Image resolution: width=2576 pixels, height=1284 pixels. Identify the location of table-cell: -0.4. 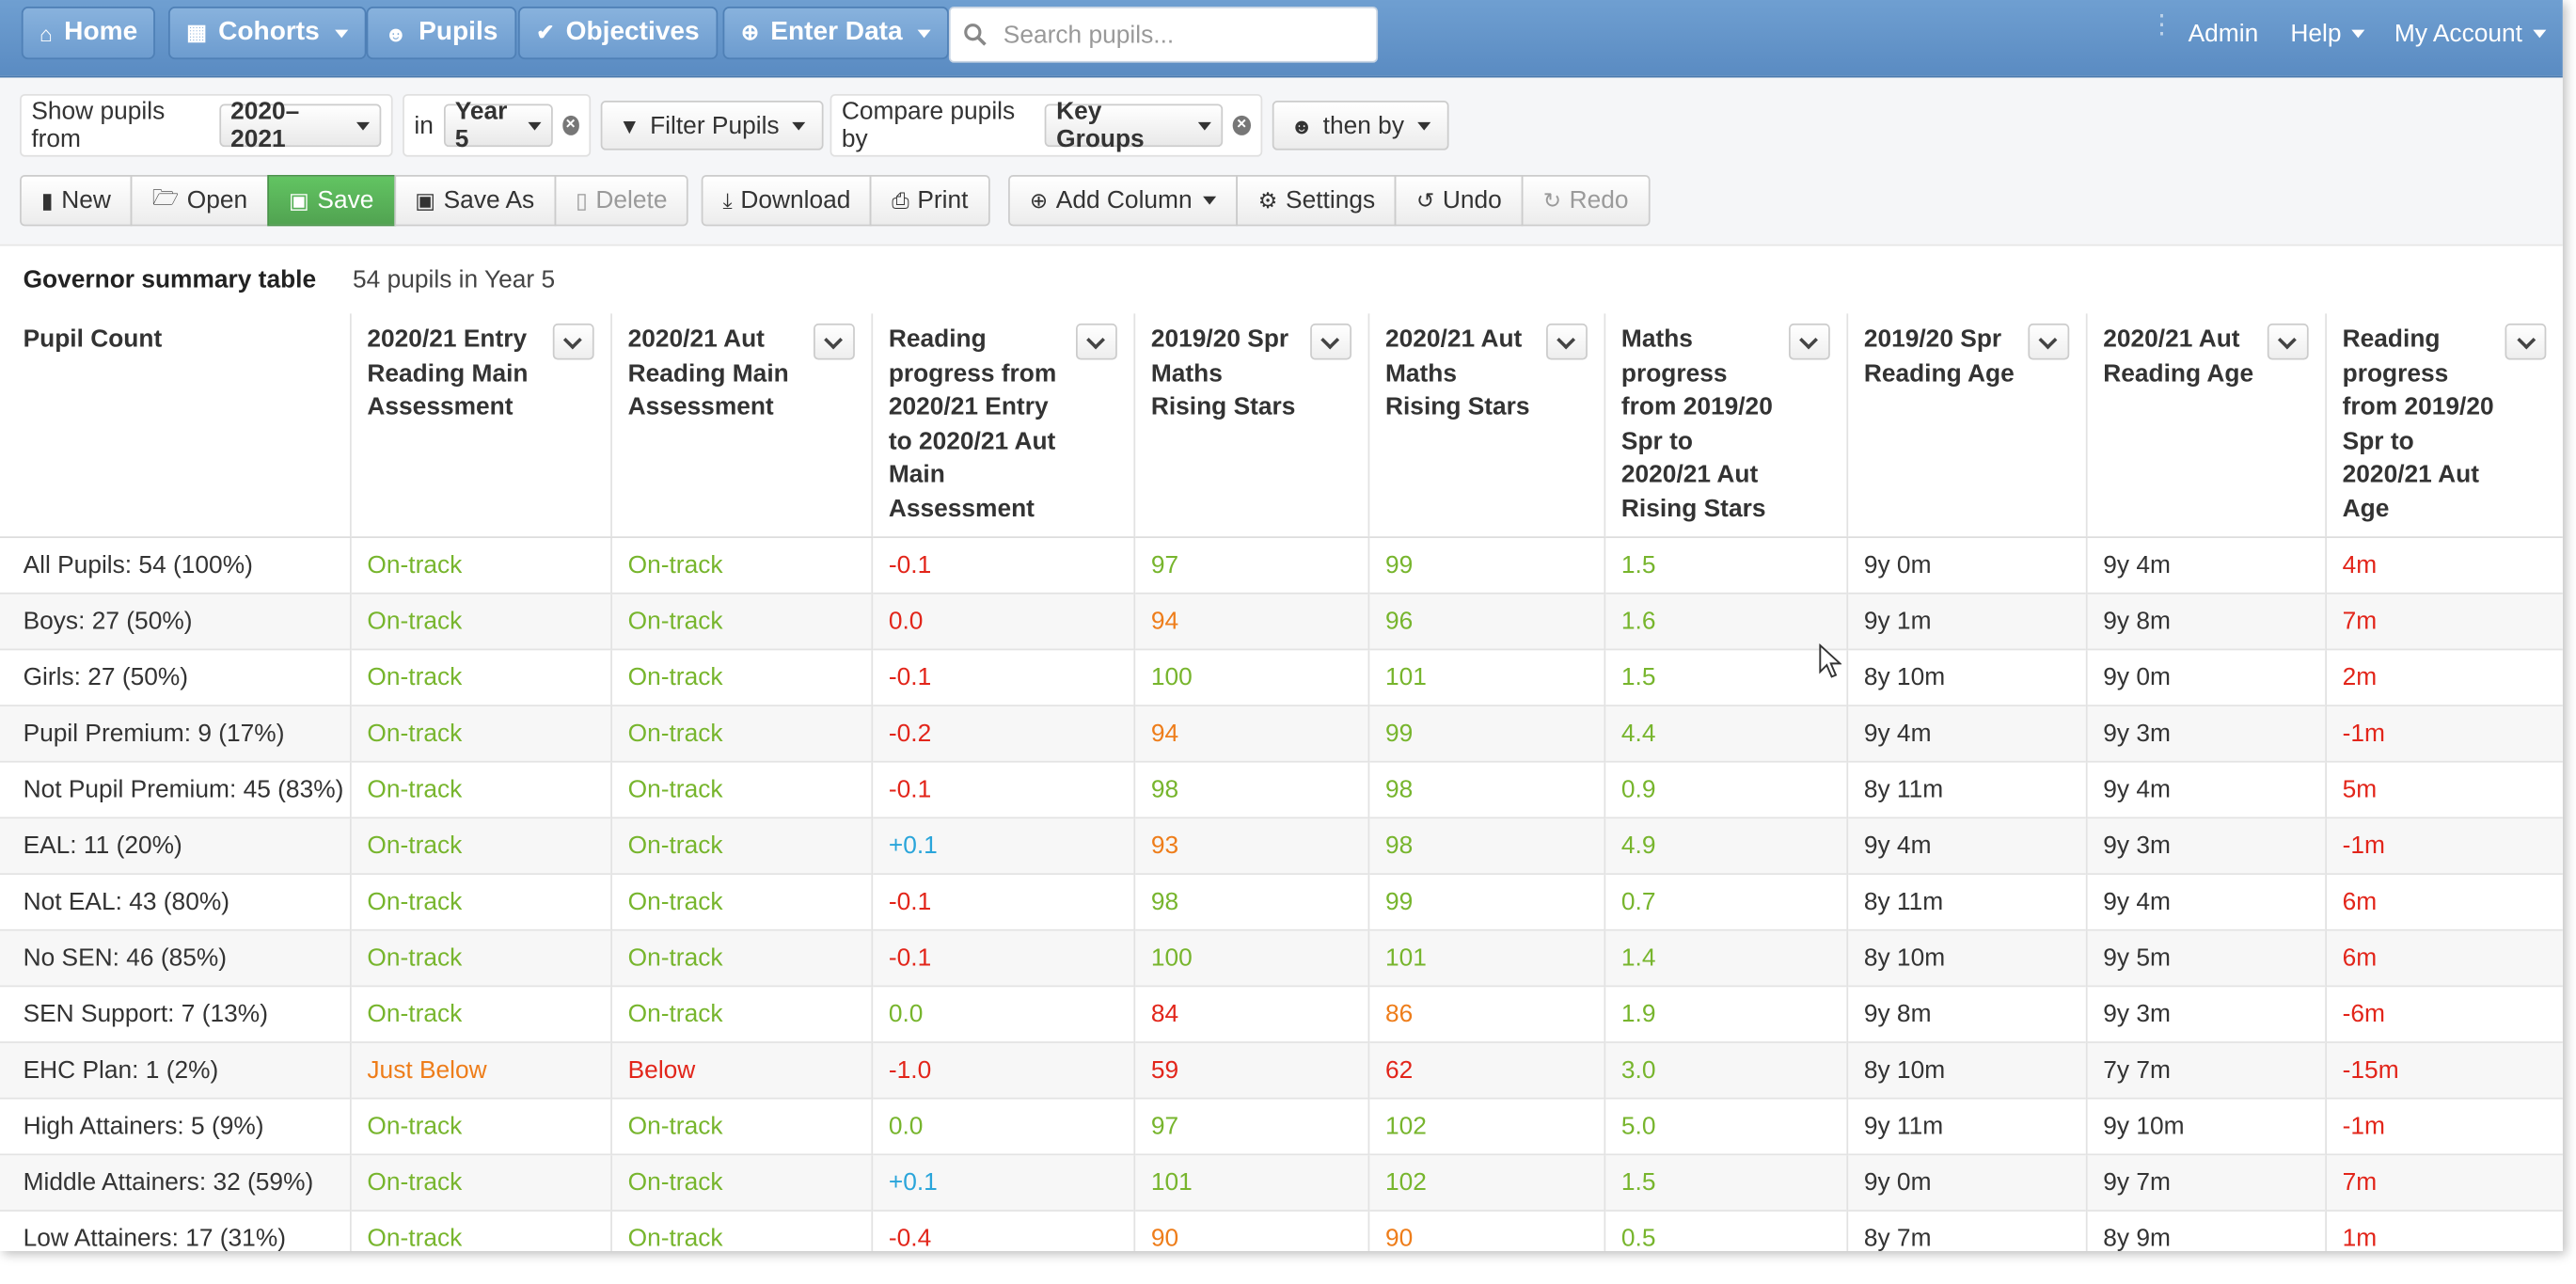
(1002, 1230).